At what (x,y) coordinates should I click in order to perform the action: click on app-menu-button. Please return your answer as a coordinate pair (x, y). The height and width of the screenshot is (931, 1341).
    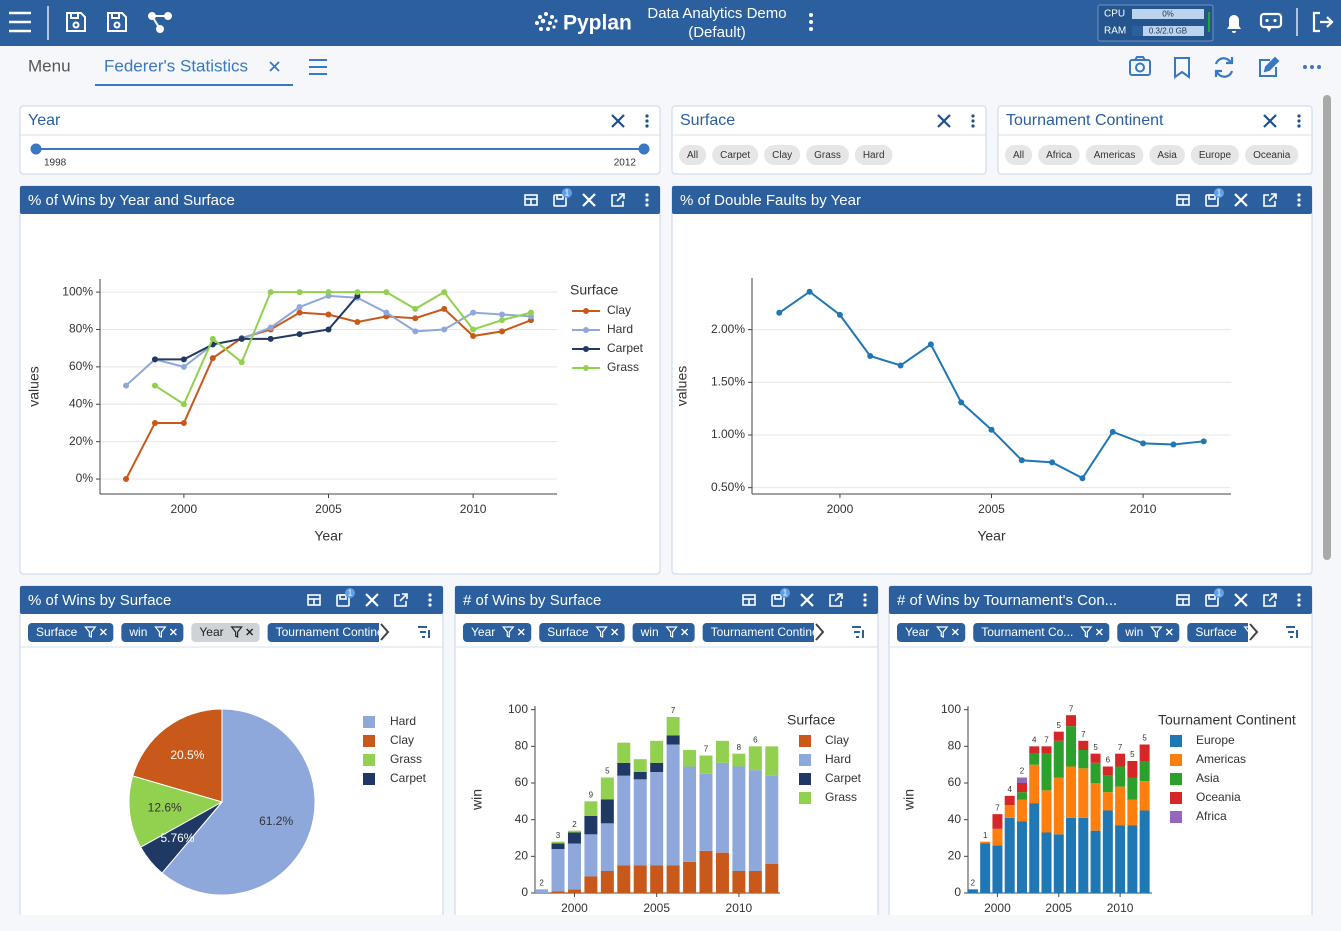
    Looking at the image, I should click on (811, 22).